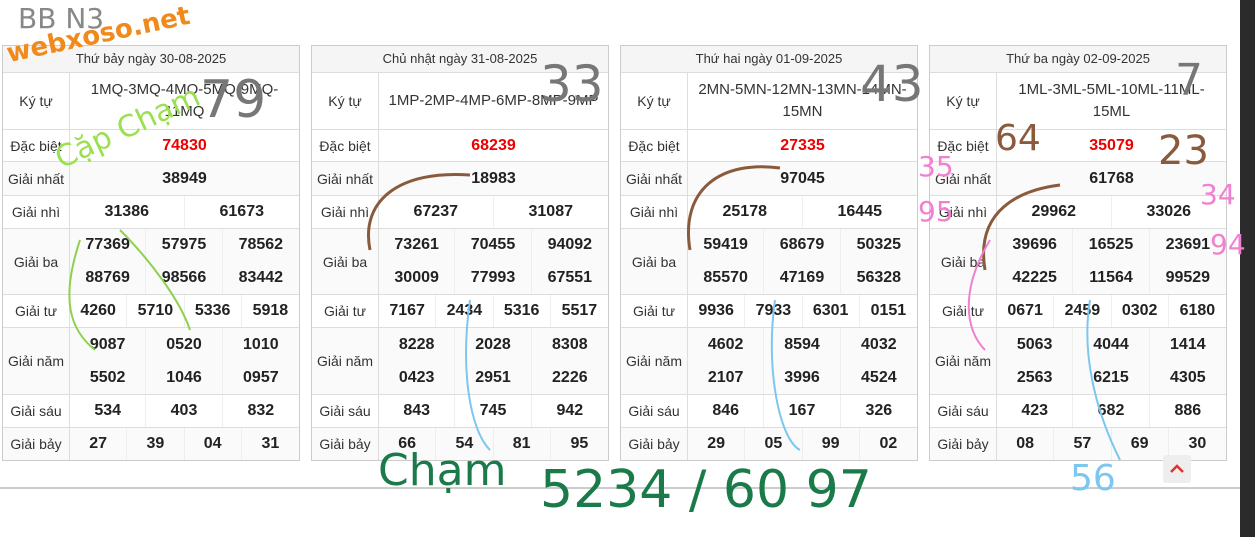  Describe the element at coordinates (802, 311) in the screenshot. I see `prize-values: 9936 7933 6301 0151` at that location.